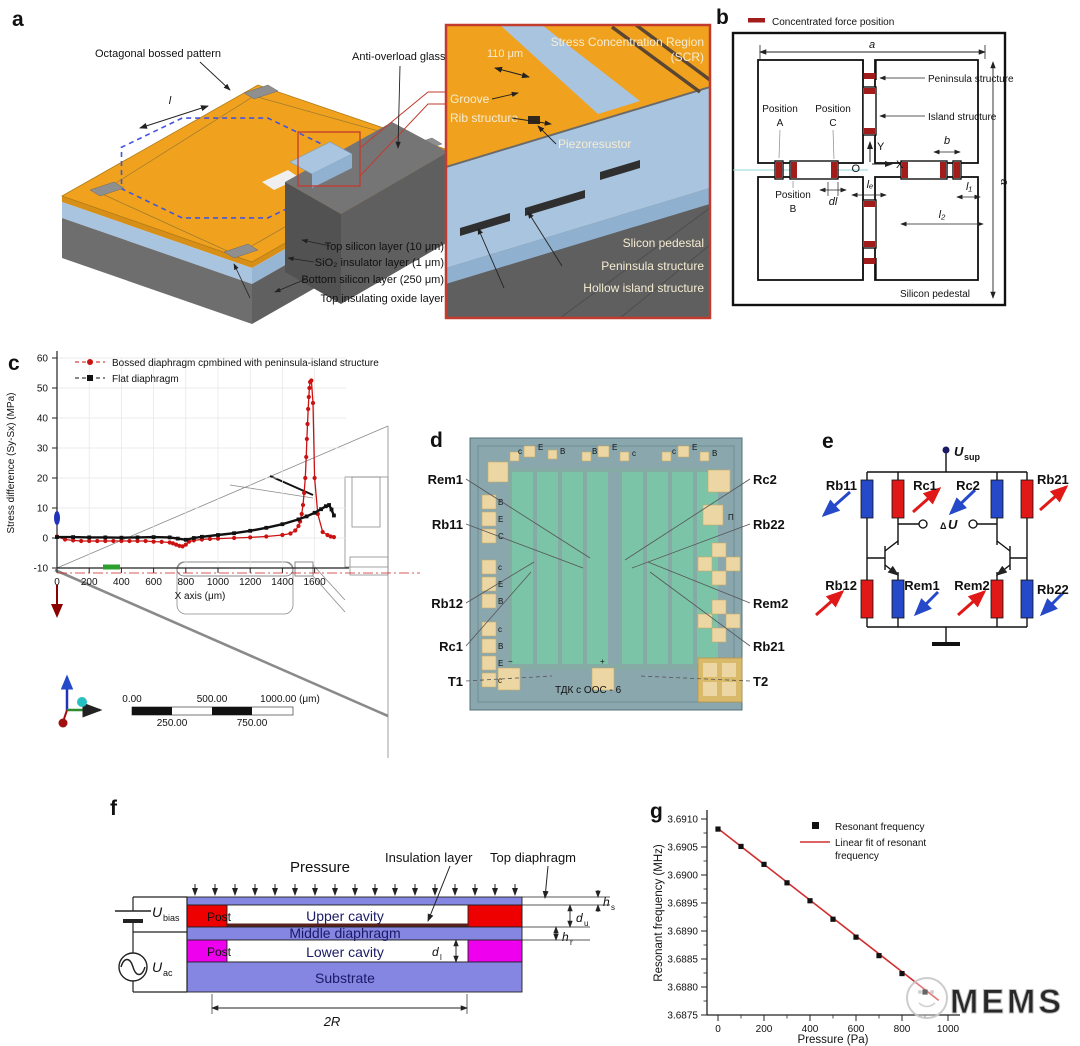 This screenshot has height=1046, width=1080. I want to click on chip-pads, so click(611, 568).